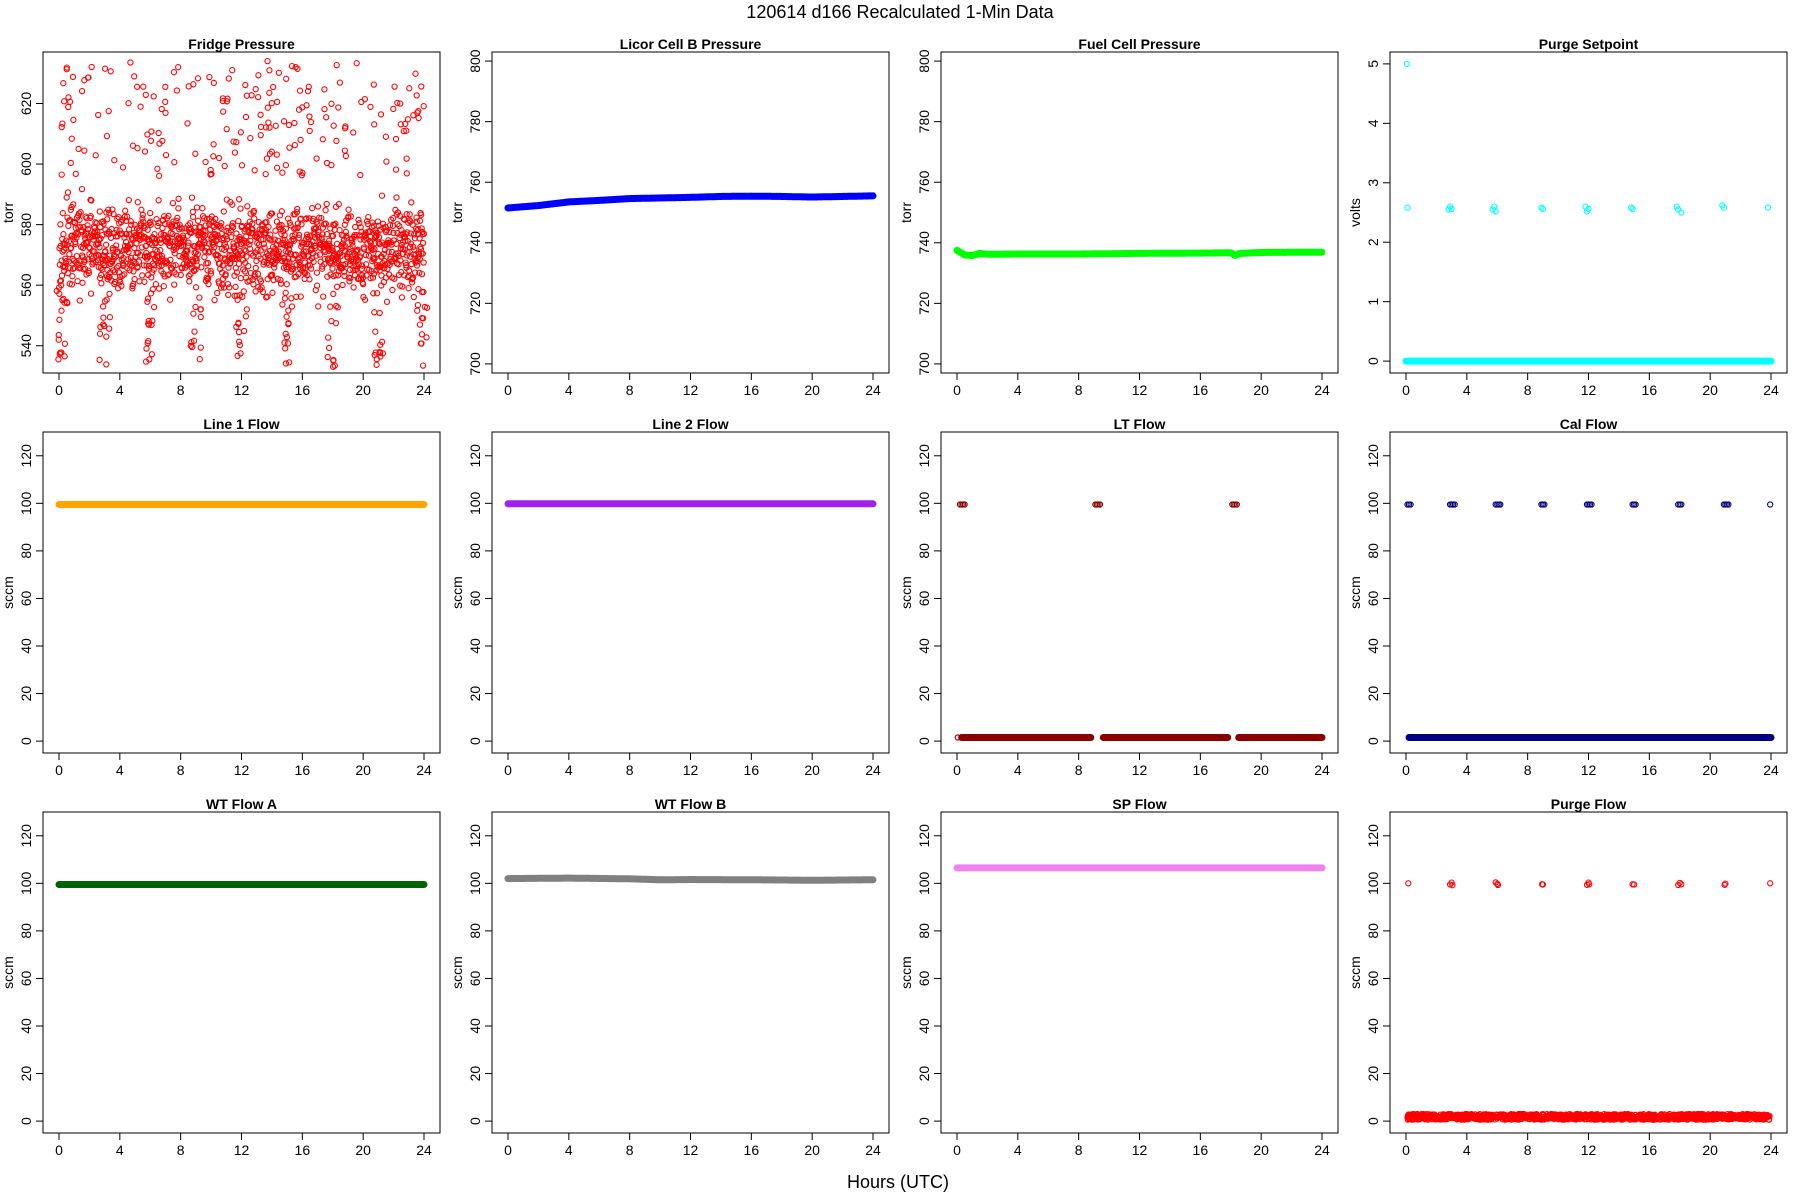 Image resolution: width=1800 pixels, height=1200 pixels. What do you see at coordinates (1710, 770) in the screenshot?
I see `x-tick-label: 20` at bounding box center [1710, 770].